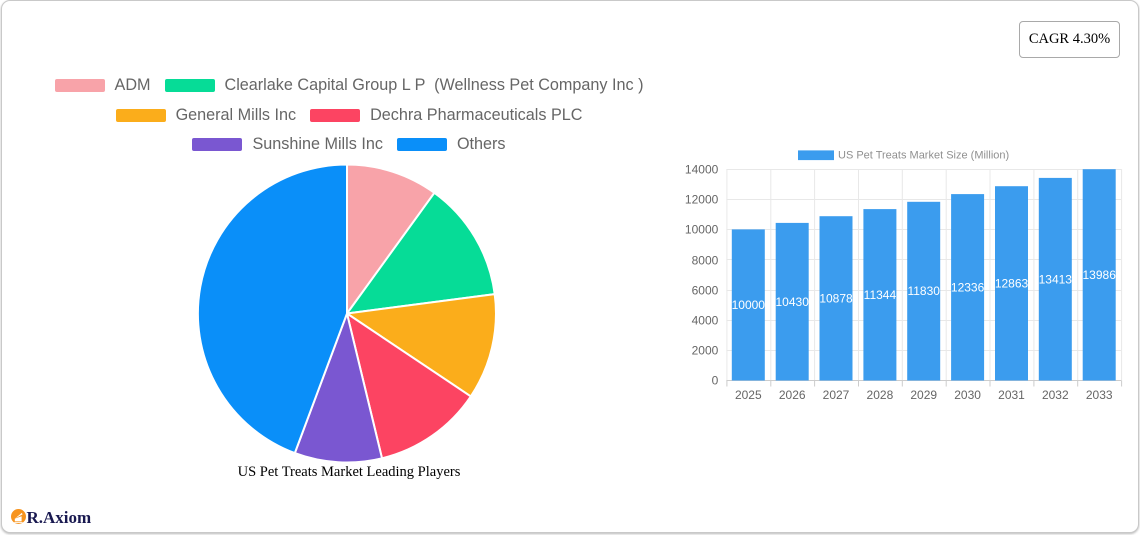  I want to click on svg-text:US Pet Treats Market Size (Mil: US Pet Treats Market Size (Million), so click(923, 156).